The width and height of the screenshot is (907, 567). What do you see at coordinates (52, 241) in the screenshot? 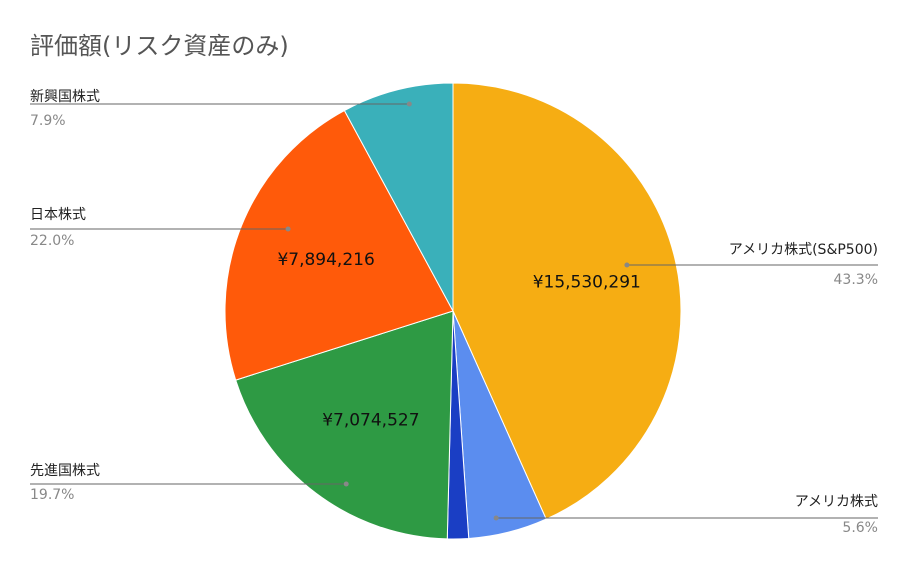
I see `slice-percent: 22.0%` at bounding box center [52, 241].